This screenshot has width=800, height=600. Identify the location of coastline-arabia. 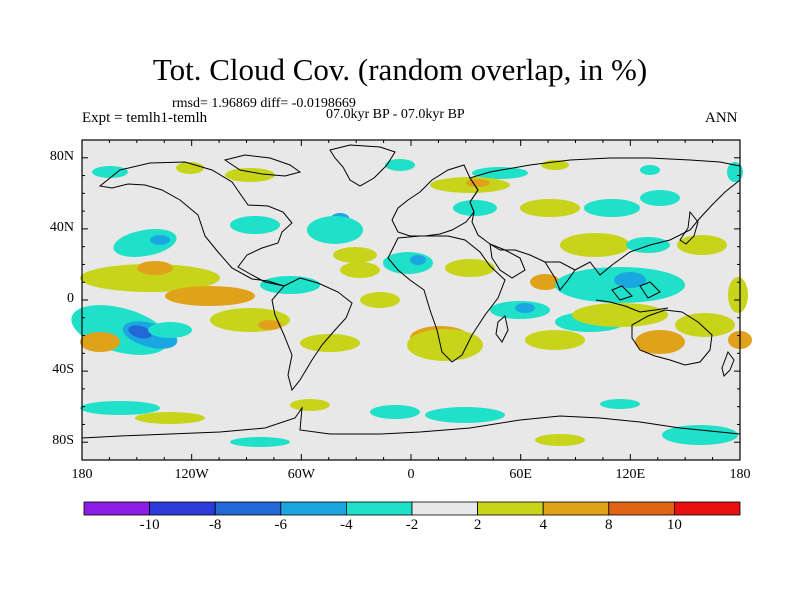
(507, 261).